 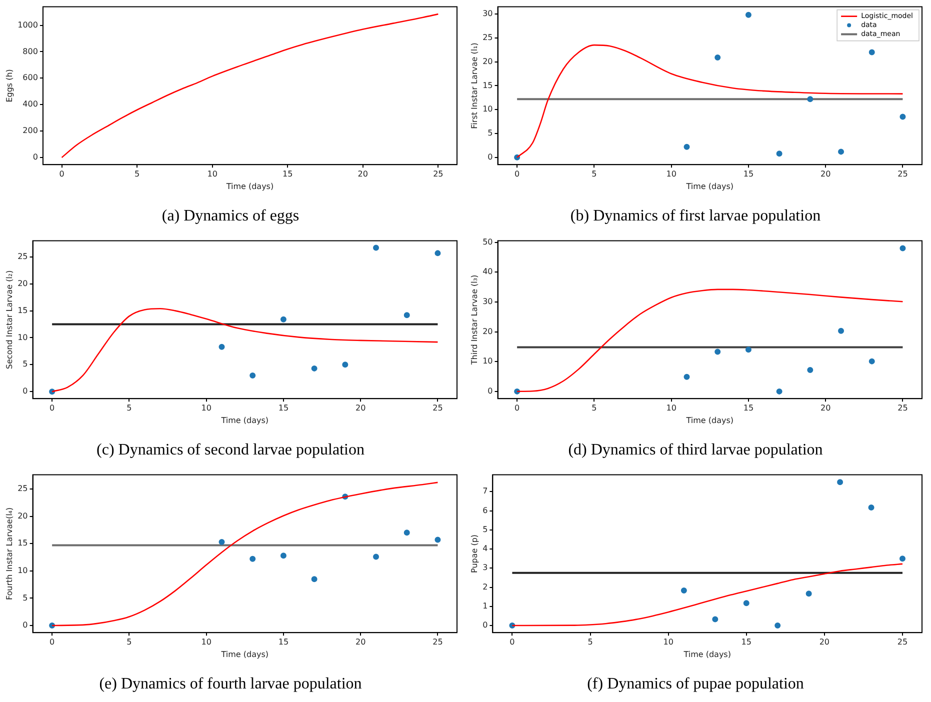 I want to click on y-tick-label: 800, so click(x=30, y=51).